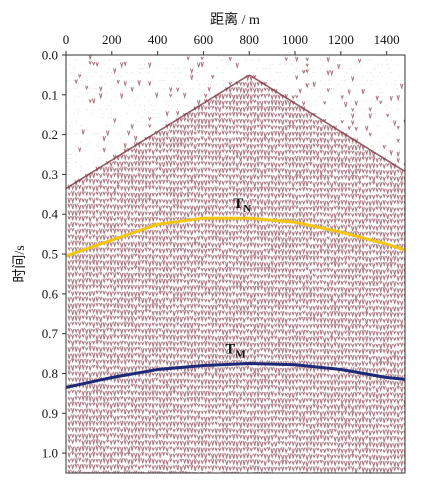 This screenshot has width=436, height=490. I want to click on x-tick-label: 1400, so click(387, 39).